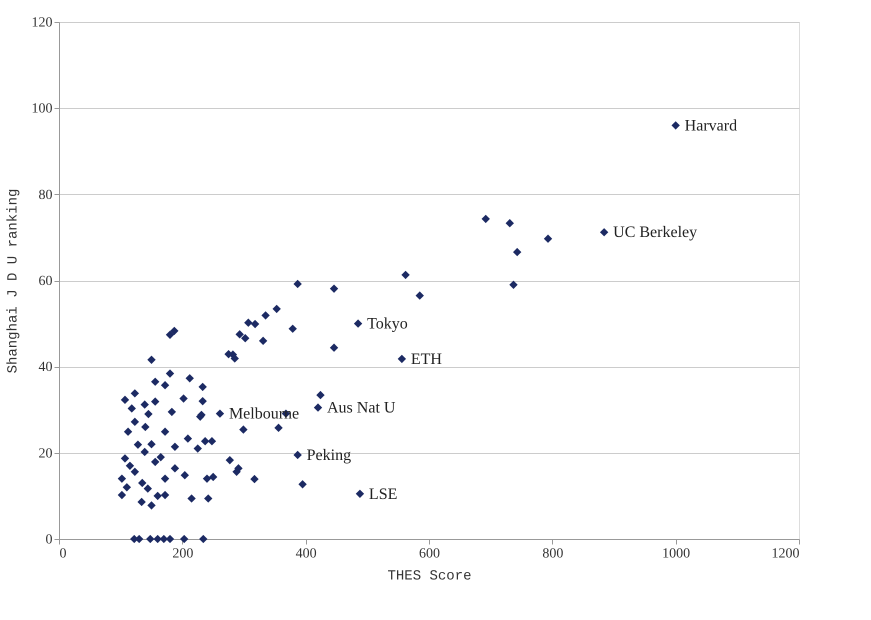 Image resolution: width=871 pixels, height=620 pixels. What do you see at coordinates (264, 414) in the screenshot?
I see `annotation: Melbourne` at bounding box center [264, 414].